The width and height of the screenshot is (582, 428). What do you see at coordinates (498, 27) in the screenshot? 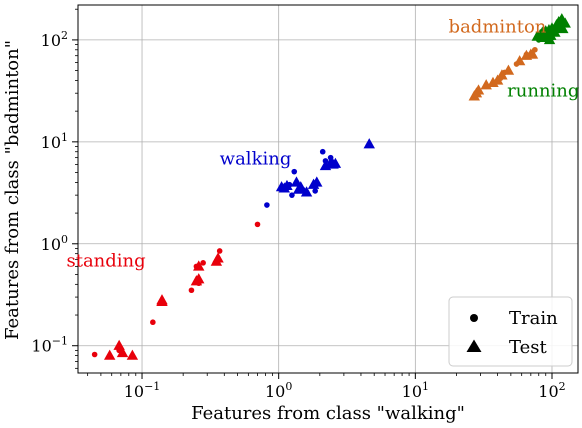
I see `badminton-group-label: badminton` at bounding box center [498, 27].